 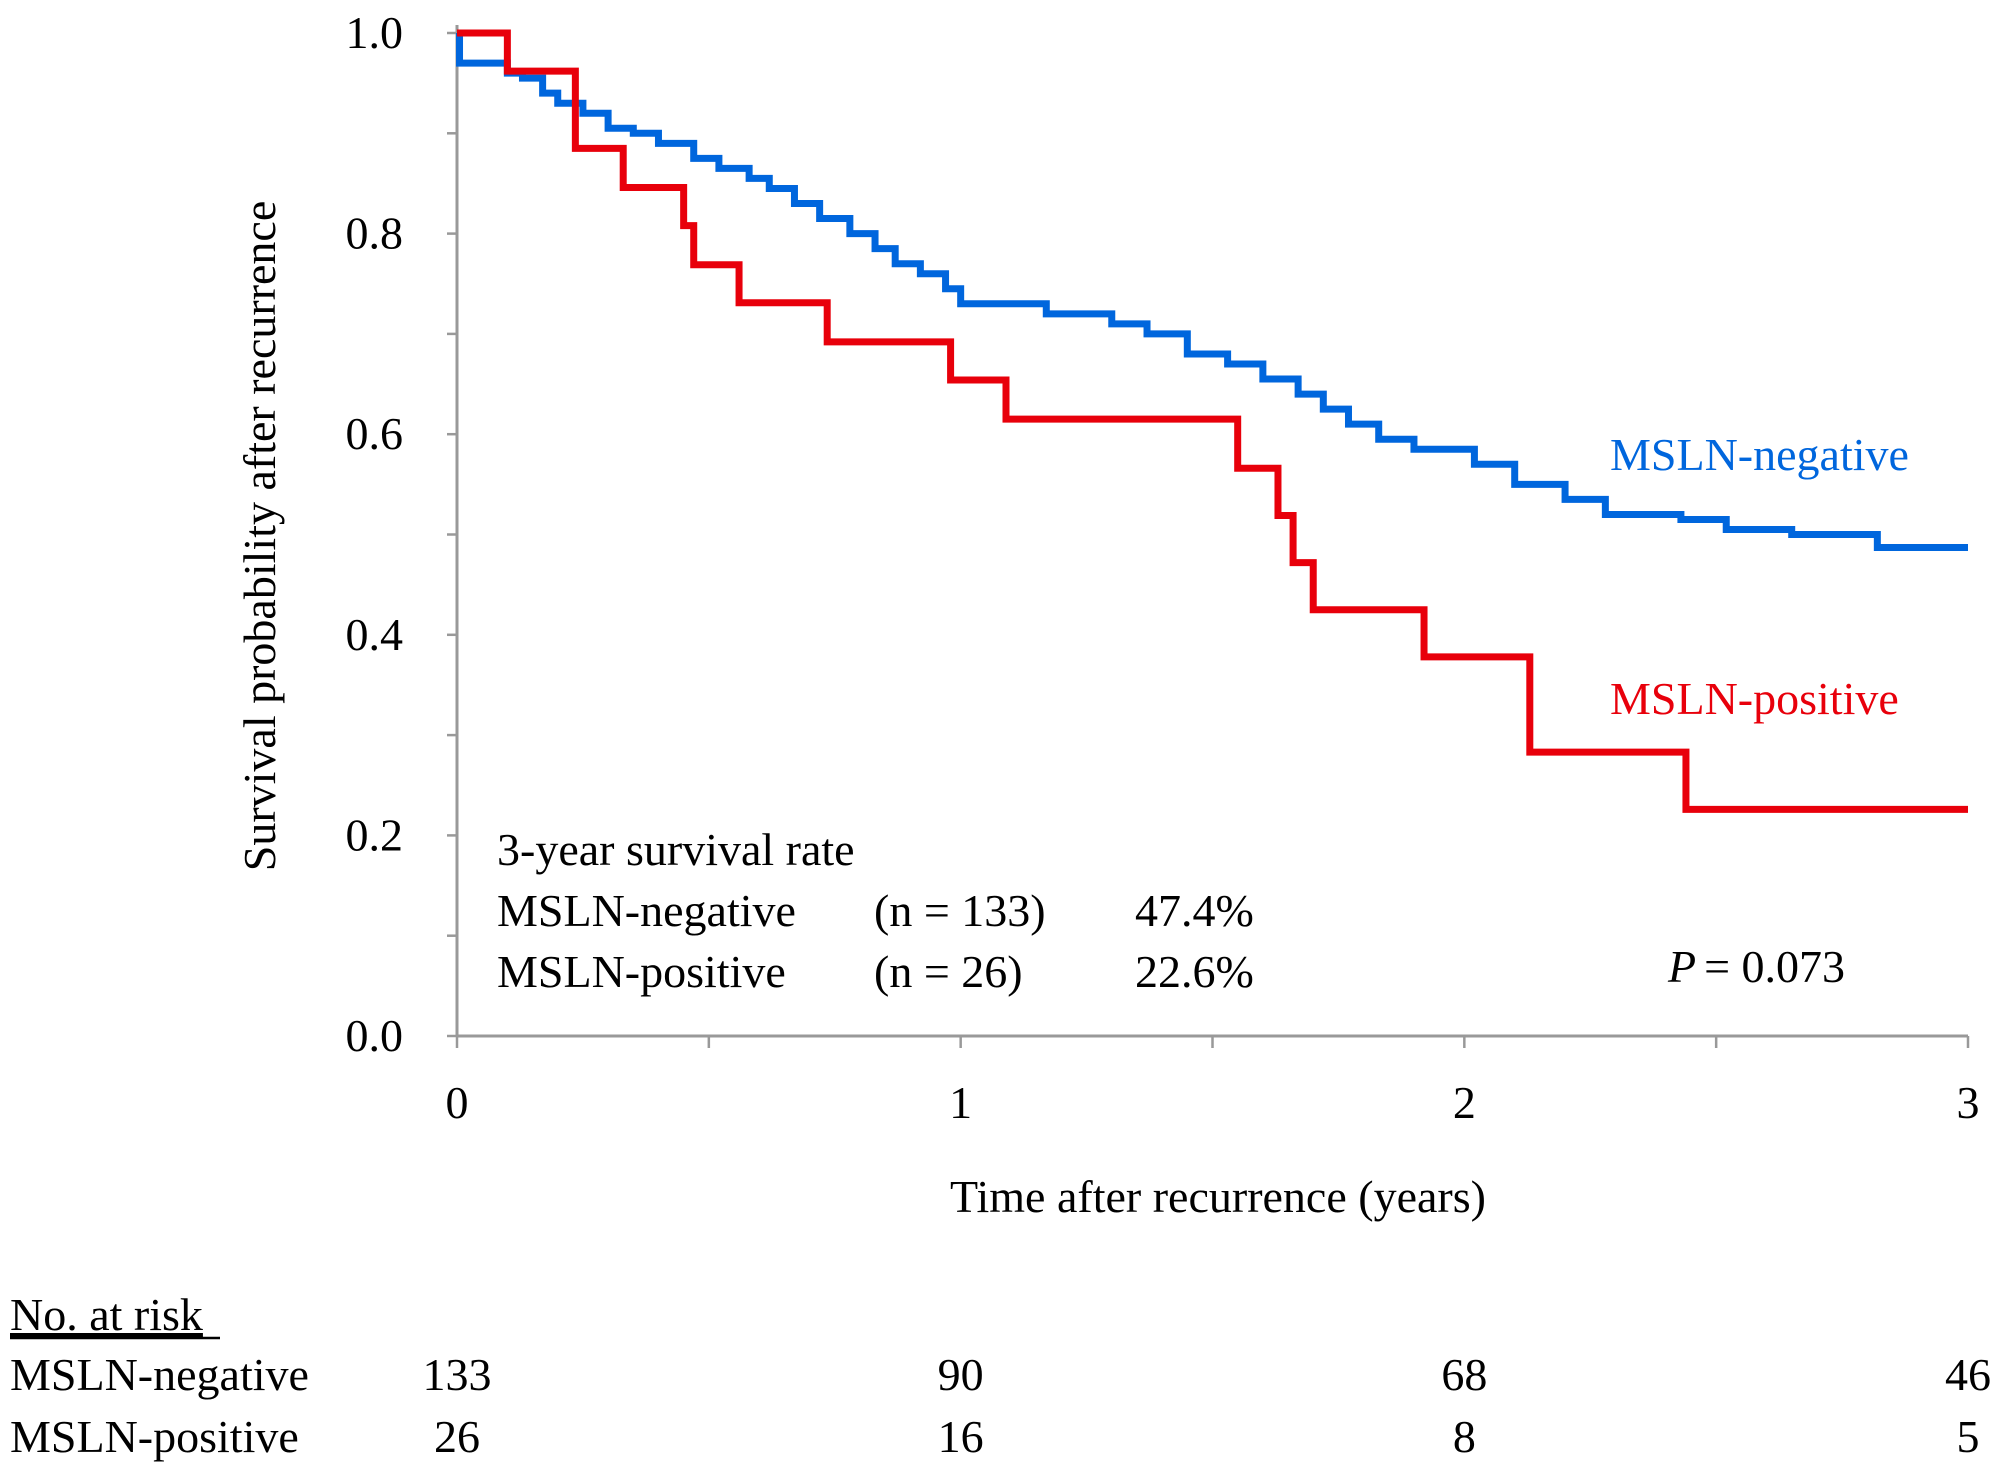 I want to click on x-tick-label: 2, so click(x=1464, y=1102).